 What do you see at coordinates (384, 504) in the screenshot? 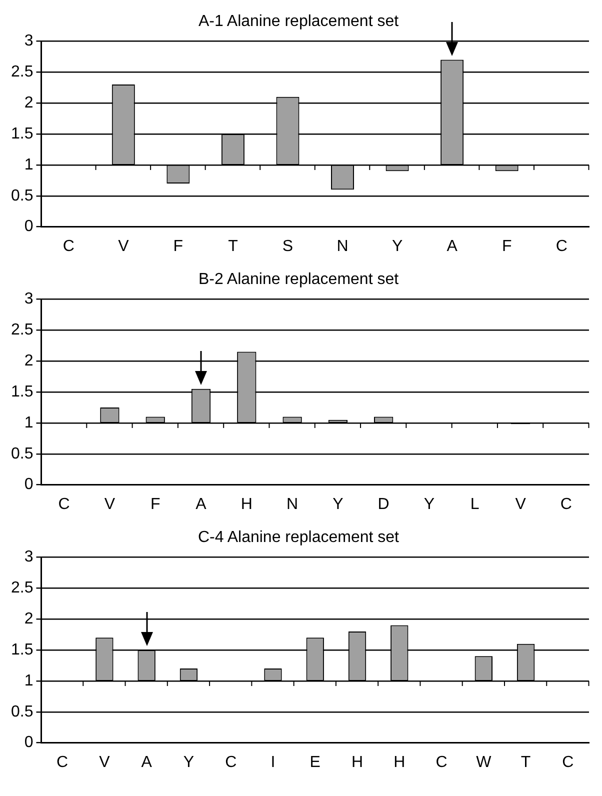
I see `x-tick-label: D` at bounding box center [384, 504].